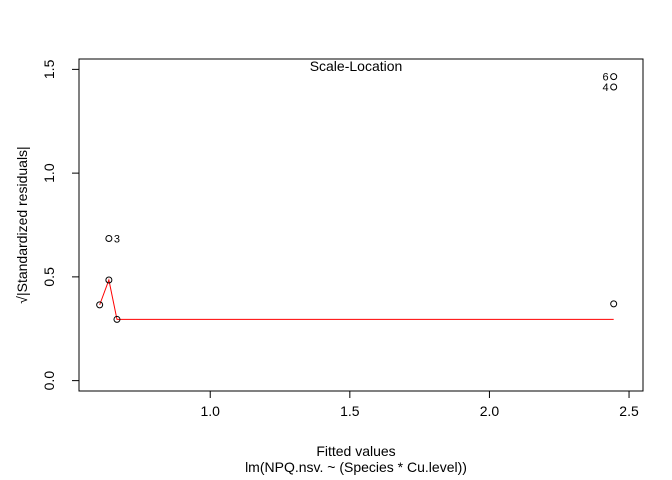 The image size is (672, 480). Describe the element at coordinates (210, 411) in the screenshot. I see `x-tick-label: 1.0` at that location.